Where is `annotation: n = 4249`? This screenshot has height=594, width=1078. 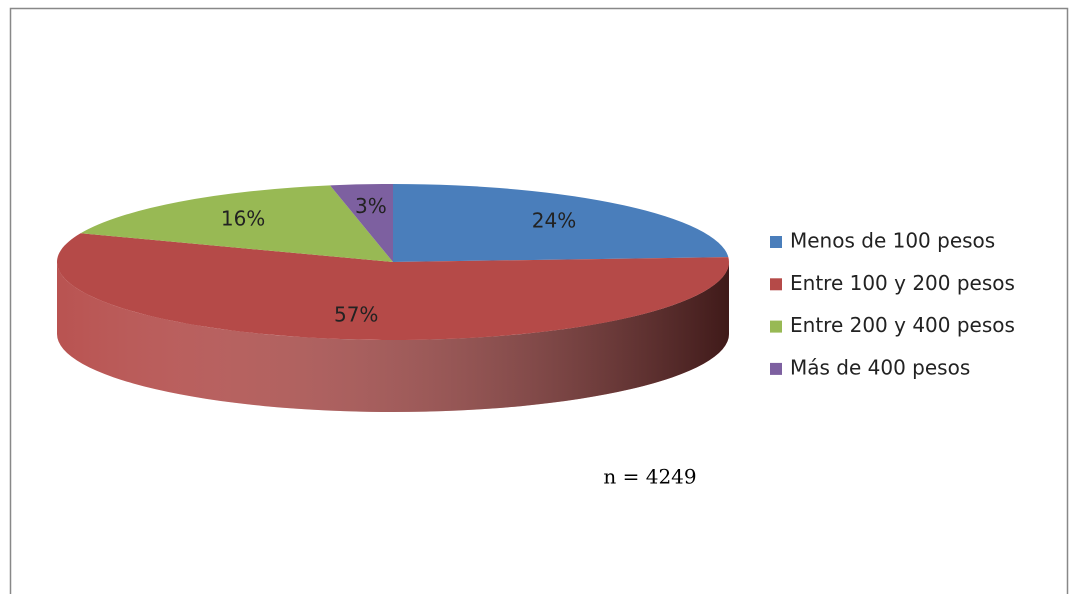 annotation: n = 4249 is located at coordinates (649, 477).